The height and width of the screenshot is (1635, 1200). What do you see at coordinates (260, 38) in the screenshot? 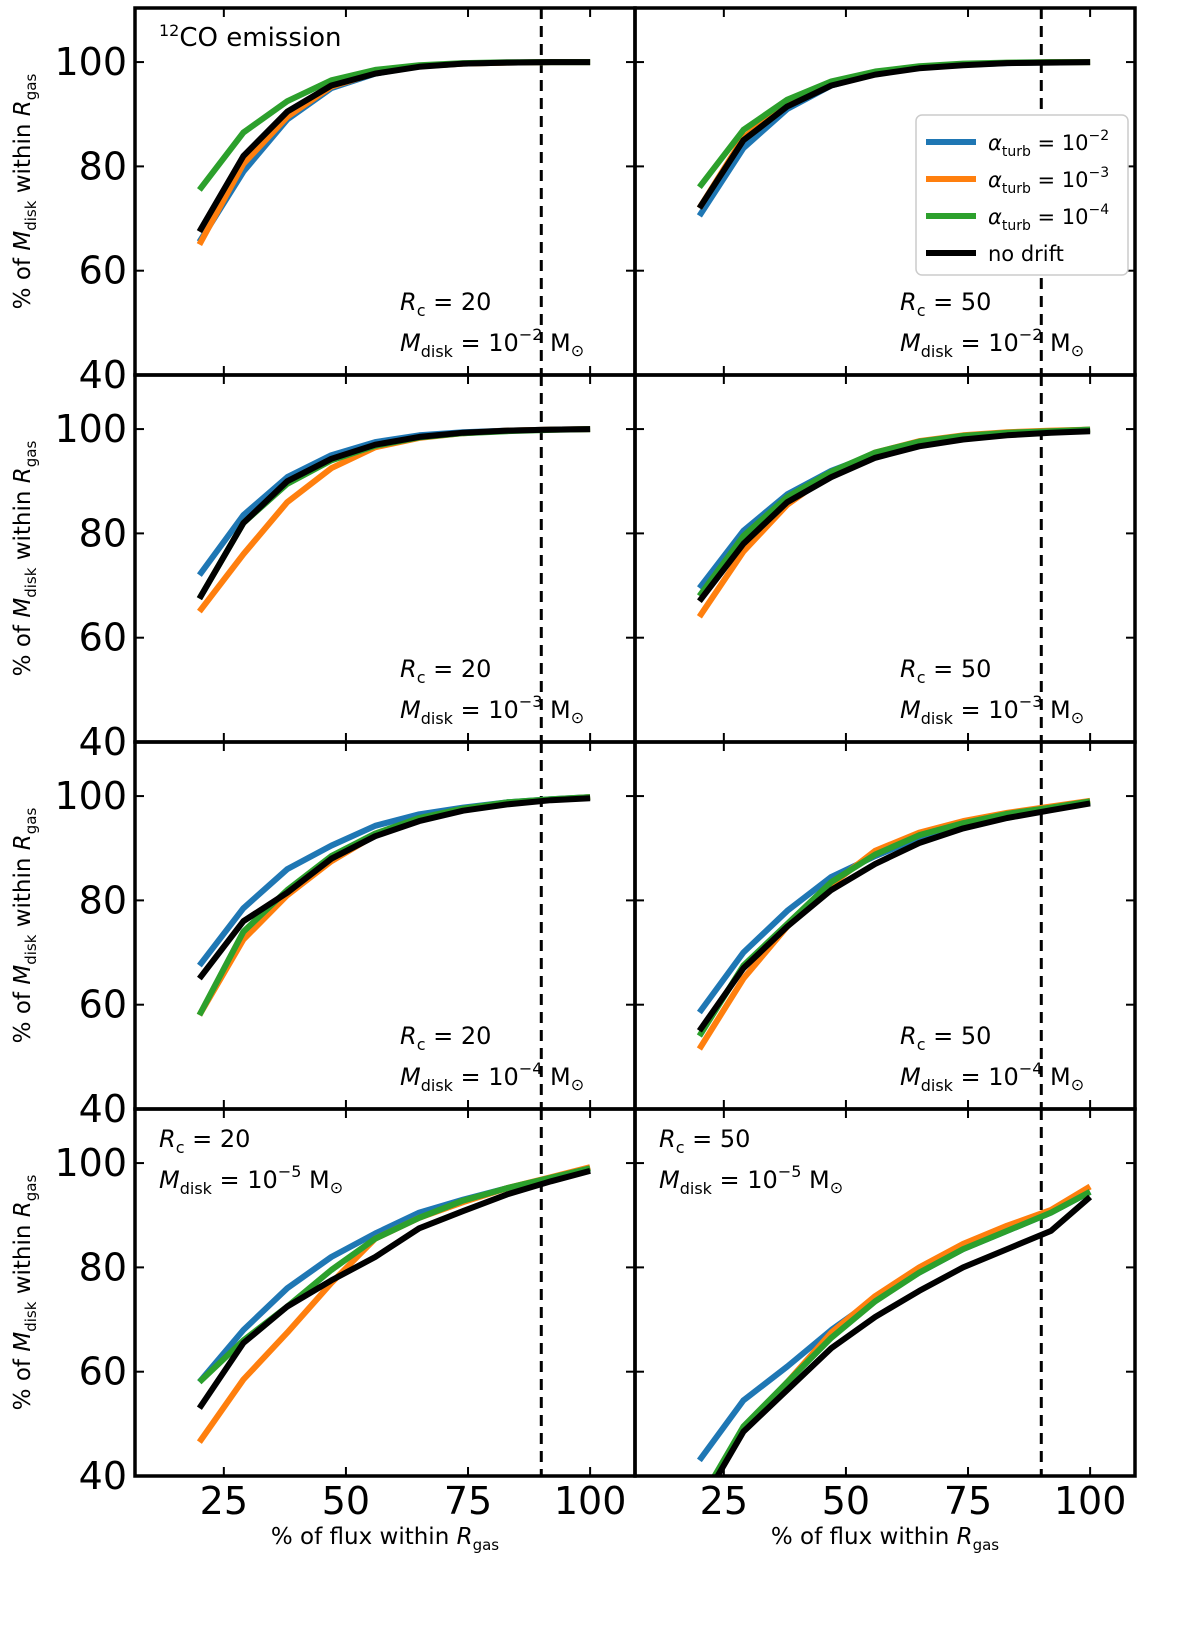
I see `title-main: CO emission` at bounding box center [260, 38].